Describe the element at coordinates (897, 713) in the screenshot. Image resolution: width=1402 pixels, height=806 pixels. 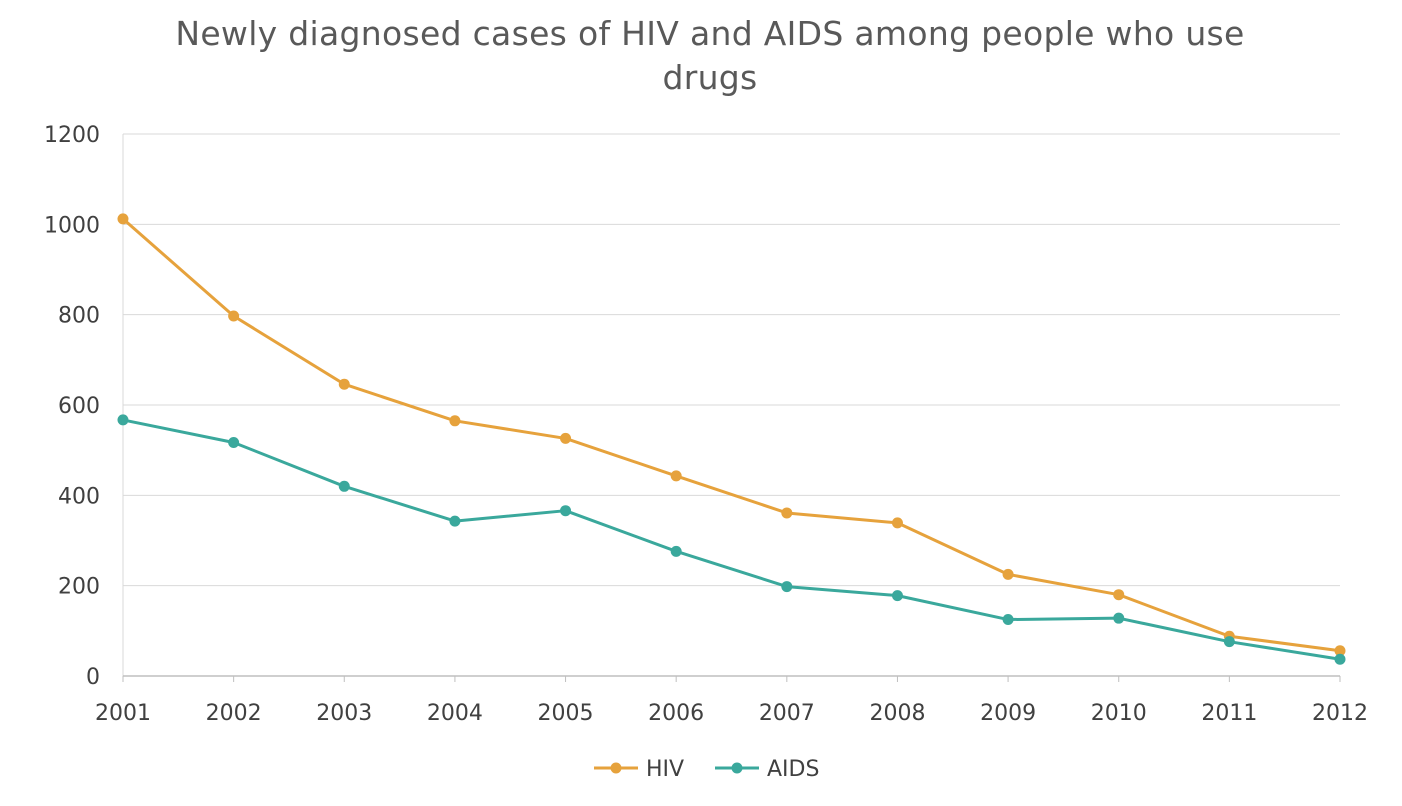
I see `x-tick-label: 2008` at that location.